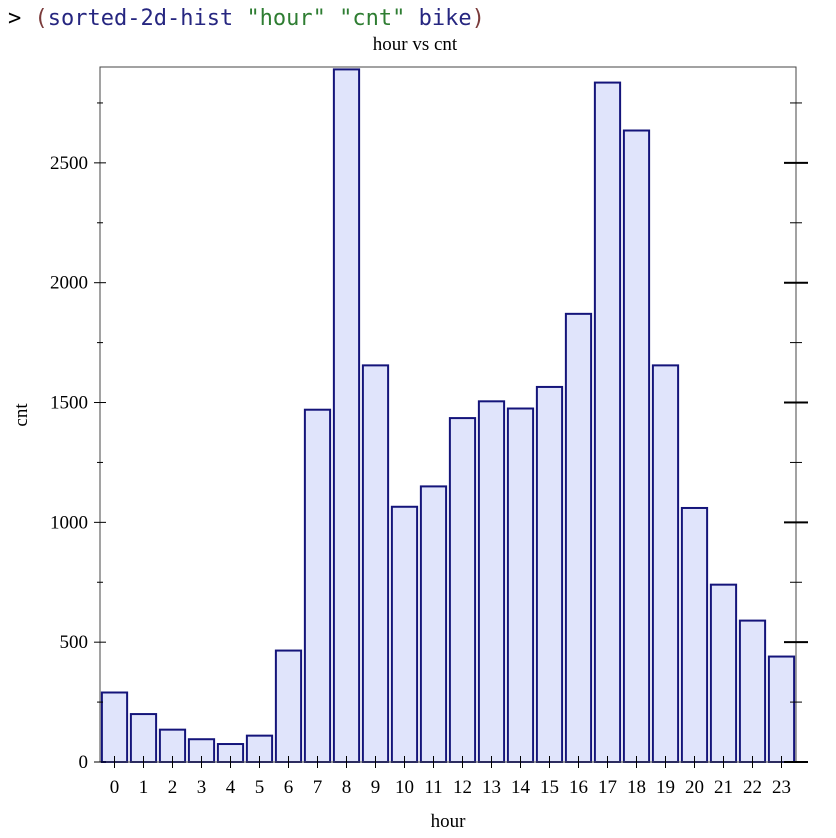 The width and height of the screenshot is (836, 838). I want to click on repl-command-line: > (sorted-2d-hist "hour" "cnt" bike), so click(246, 19).